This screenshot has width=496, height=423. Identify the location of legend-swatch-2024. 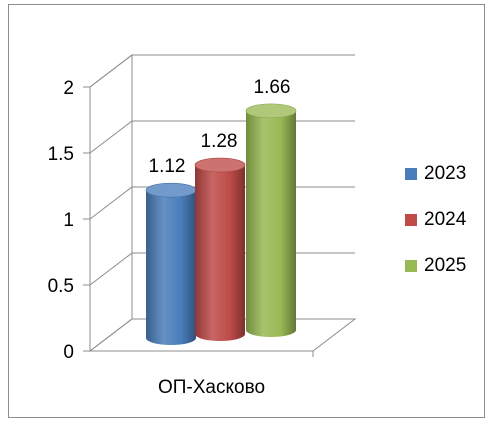
(411, 220).